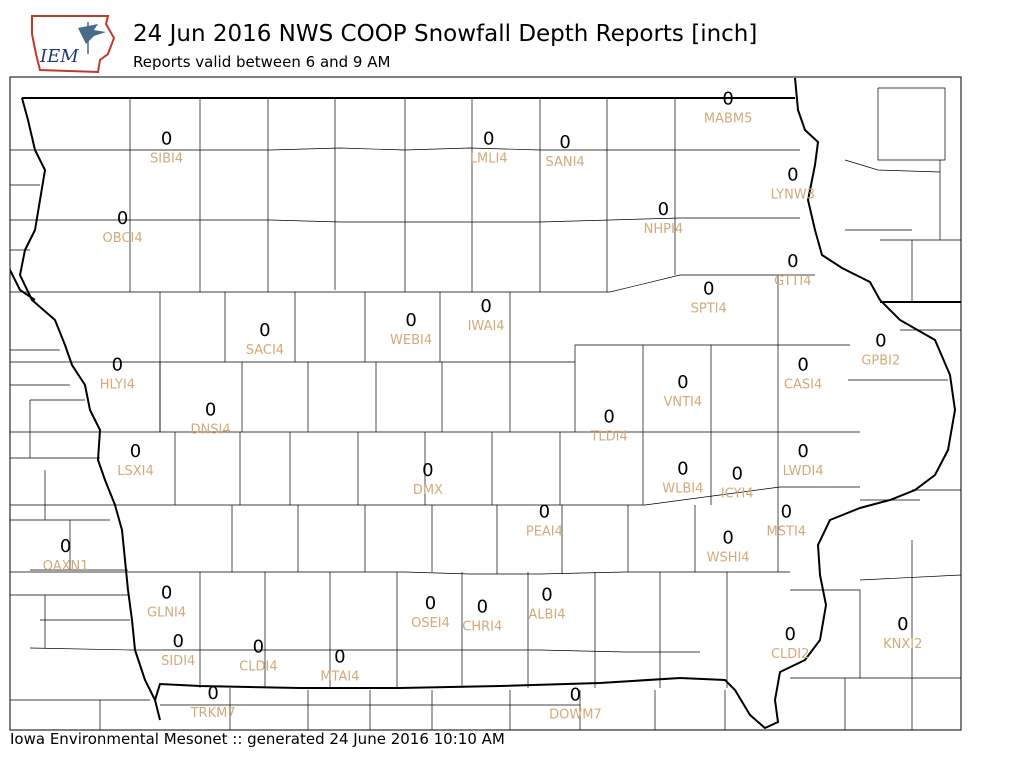  I want to click on station-id-label: OBCI4, so click(123, 238).